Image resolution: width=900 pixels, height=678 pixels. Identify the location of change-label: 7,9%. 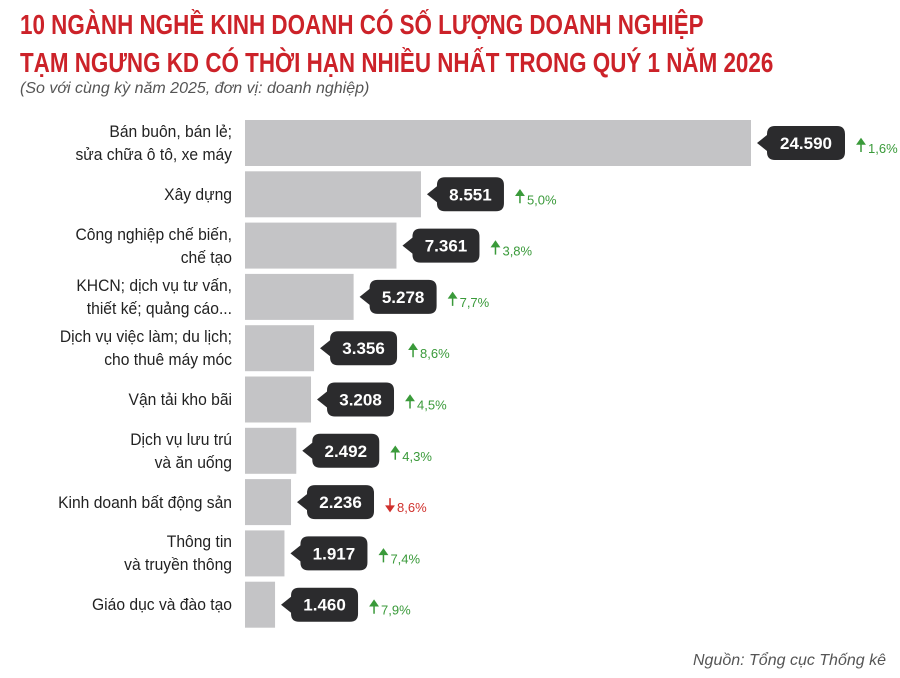
(396, 610).